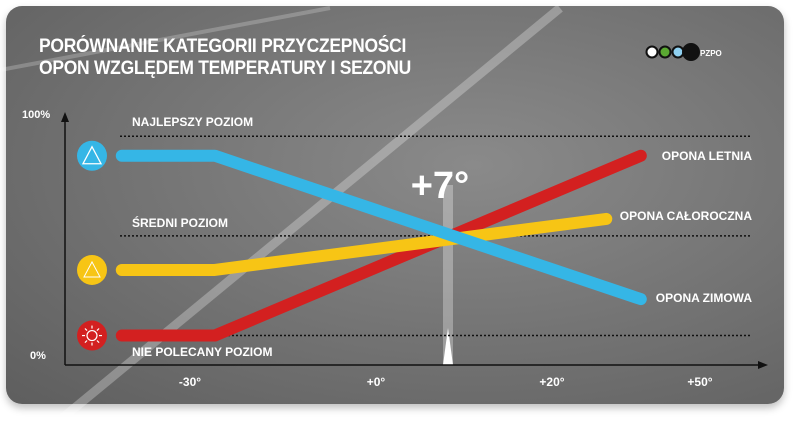 This screenshot has width=800, height=422. I want to click on series-label: OPONA CAŁOROCZNA, so click(686, 216).